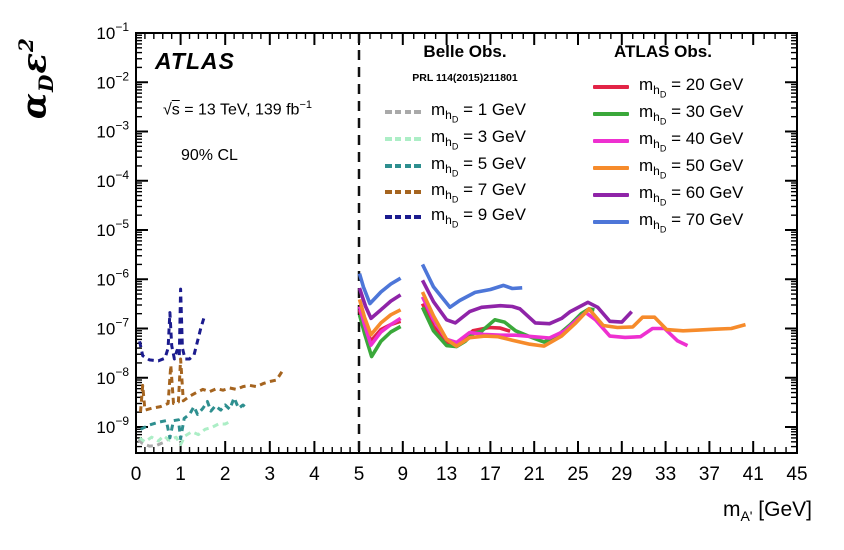  What do you see at coordinates (668, 222) in the screenshot?
I see `legend-item-atlas-70gev: mhD = 70 GeV` at bounding box center [668, 222].